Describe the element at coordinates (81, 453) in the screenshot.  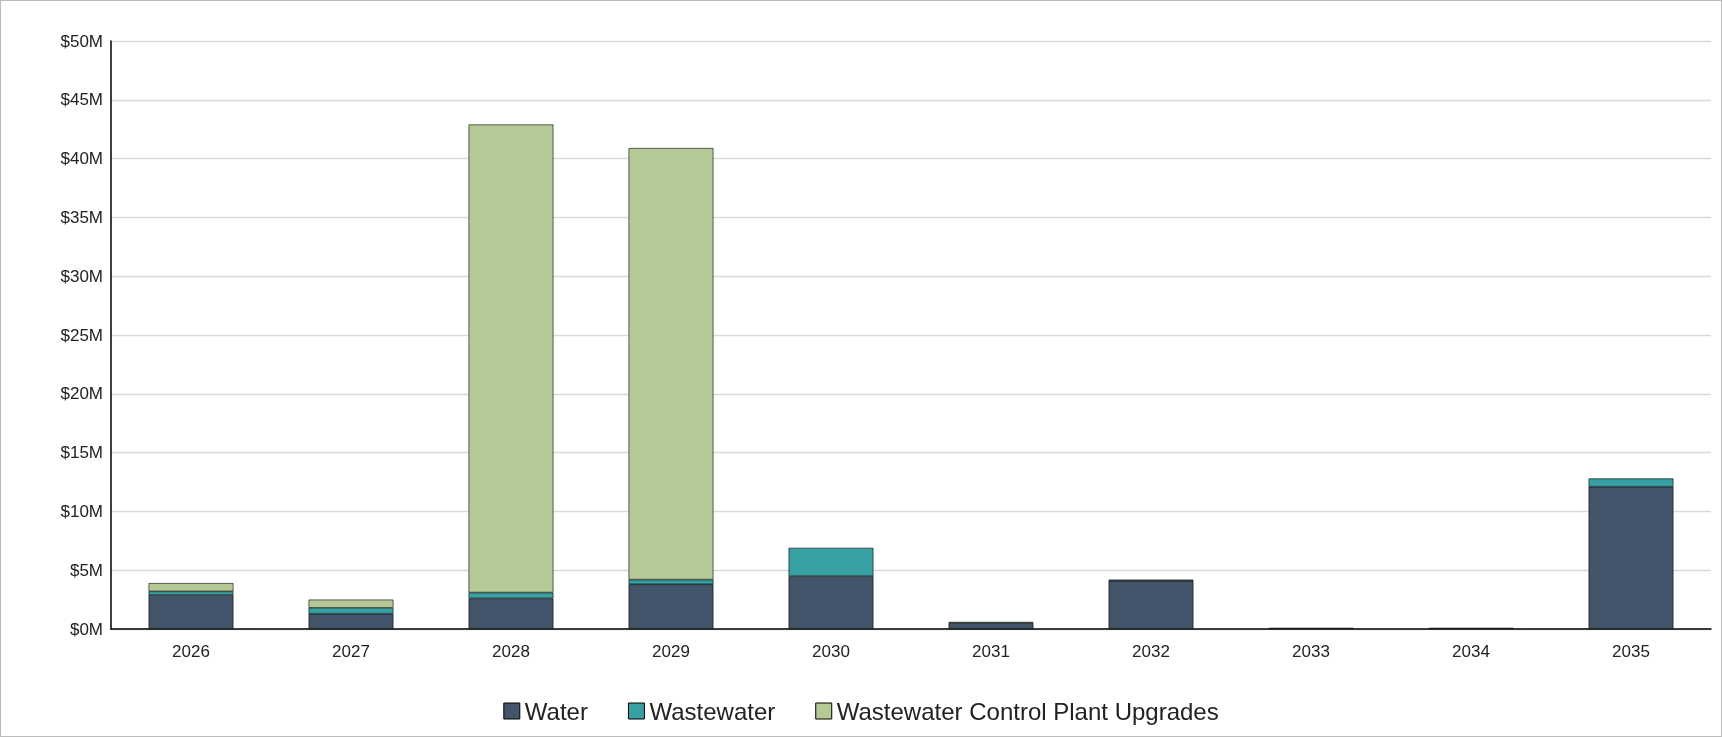
I see `y-tick-label: $15M` at that location.